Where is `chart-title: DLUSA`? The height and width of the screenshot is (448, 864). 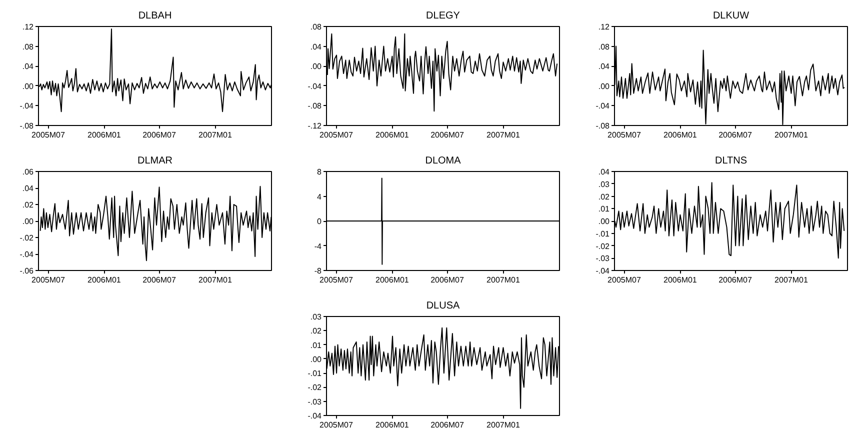
chart-title: DLUSA is located at coordinates (443, 306).